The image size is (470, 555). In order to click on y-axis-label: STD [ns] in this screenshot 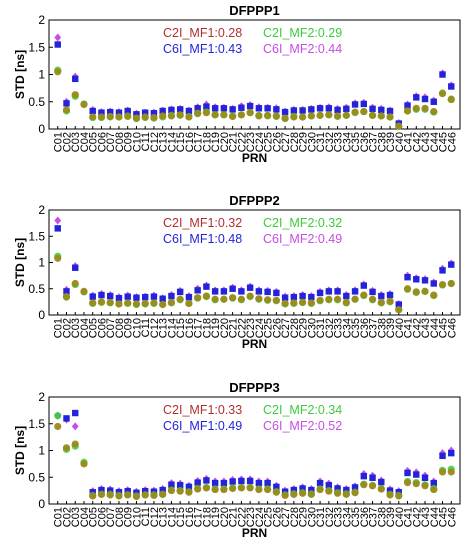, I will do `click(20, 74)`.